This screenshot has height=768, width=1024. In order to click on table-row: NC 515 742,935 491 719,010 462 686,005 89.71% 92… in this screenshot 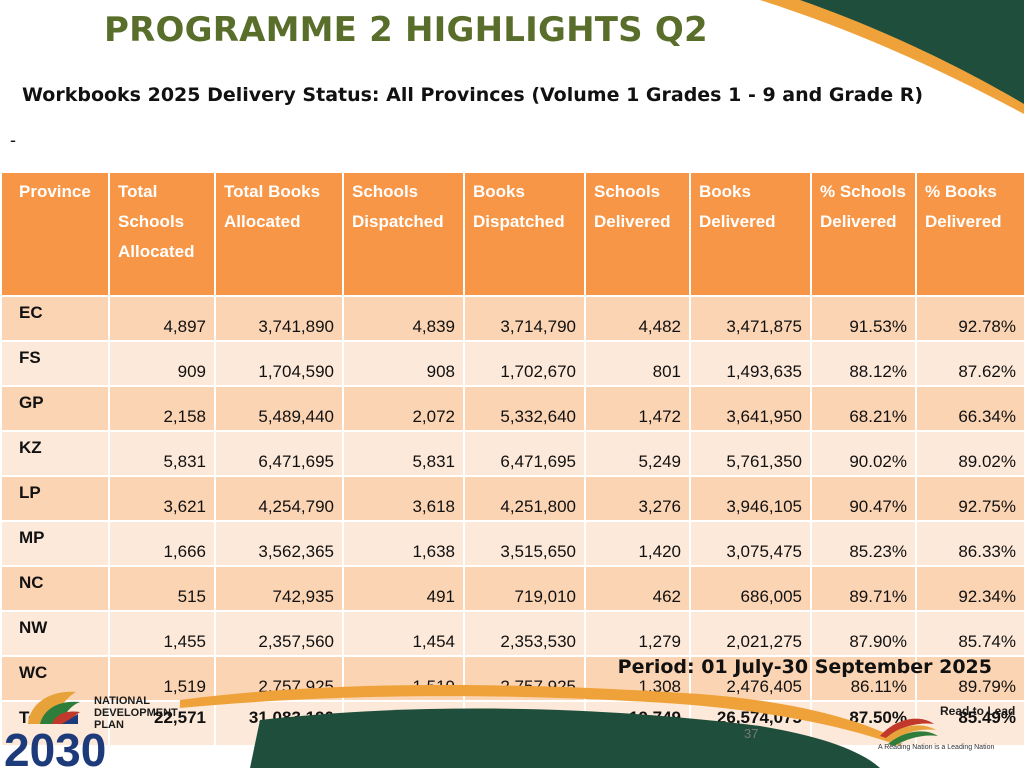, I will do `click(512, 588)`.